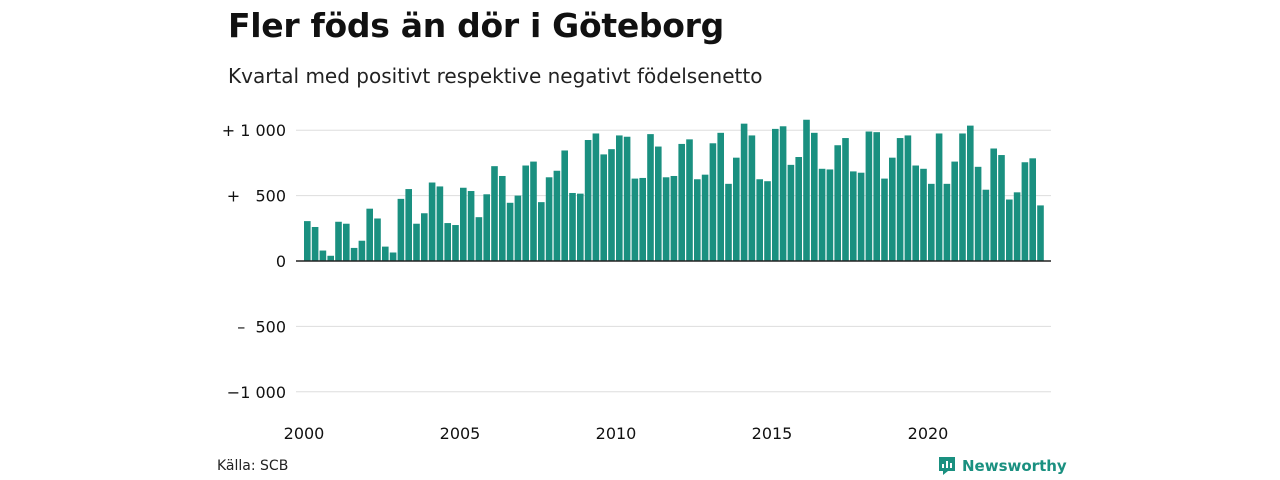 The image size is (1280, 480). Describe the element at coordinates (261, 326) in the screenshot. I see `y-tick-label: – 500` at that location.